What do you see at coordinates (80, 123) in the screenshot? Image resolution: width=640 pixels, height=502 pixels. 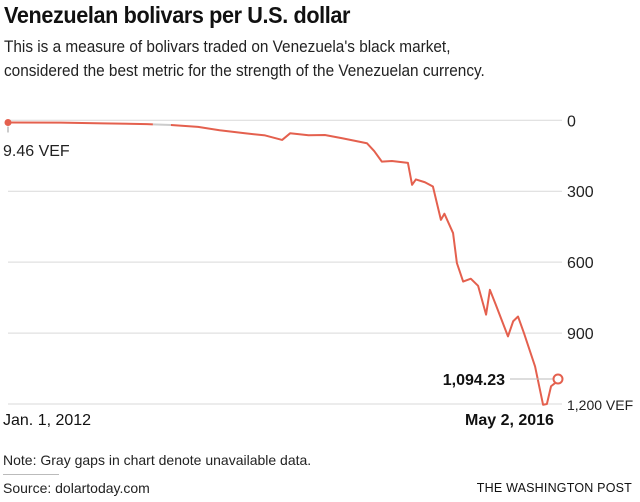 I see `data-line` at bounding box center [80, 123].